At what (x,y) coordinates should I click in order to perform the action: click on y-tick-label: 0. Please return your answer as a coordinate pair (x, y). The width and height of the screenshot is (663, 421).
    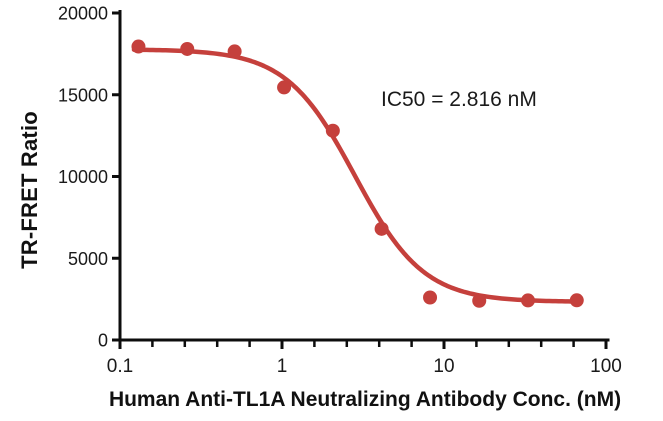
    Looking at the image, I should click on (103, 341).